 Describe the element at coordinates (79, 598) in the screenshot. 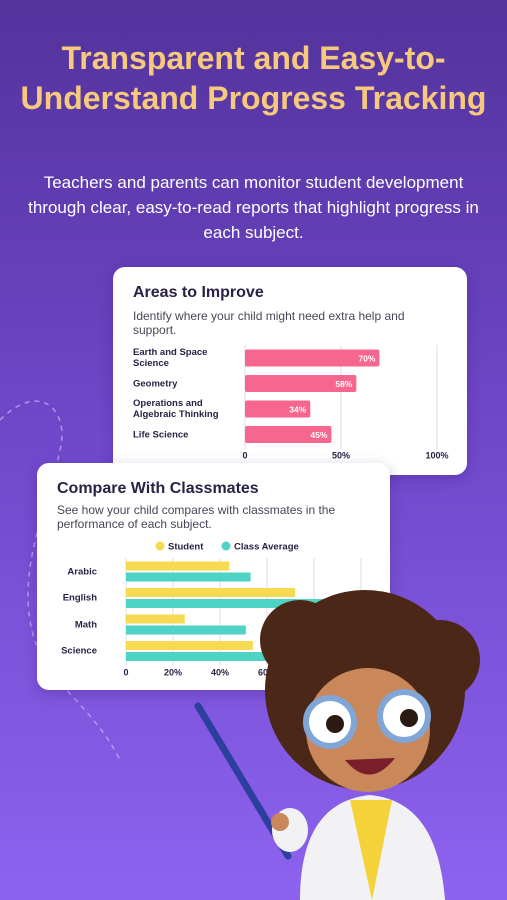

I see `y-tick-label: English` at that location.